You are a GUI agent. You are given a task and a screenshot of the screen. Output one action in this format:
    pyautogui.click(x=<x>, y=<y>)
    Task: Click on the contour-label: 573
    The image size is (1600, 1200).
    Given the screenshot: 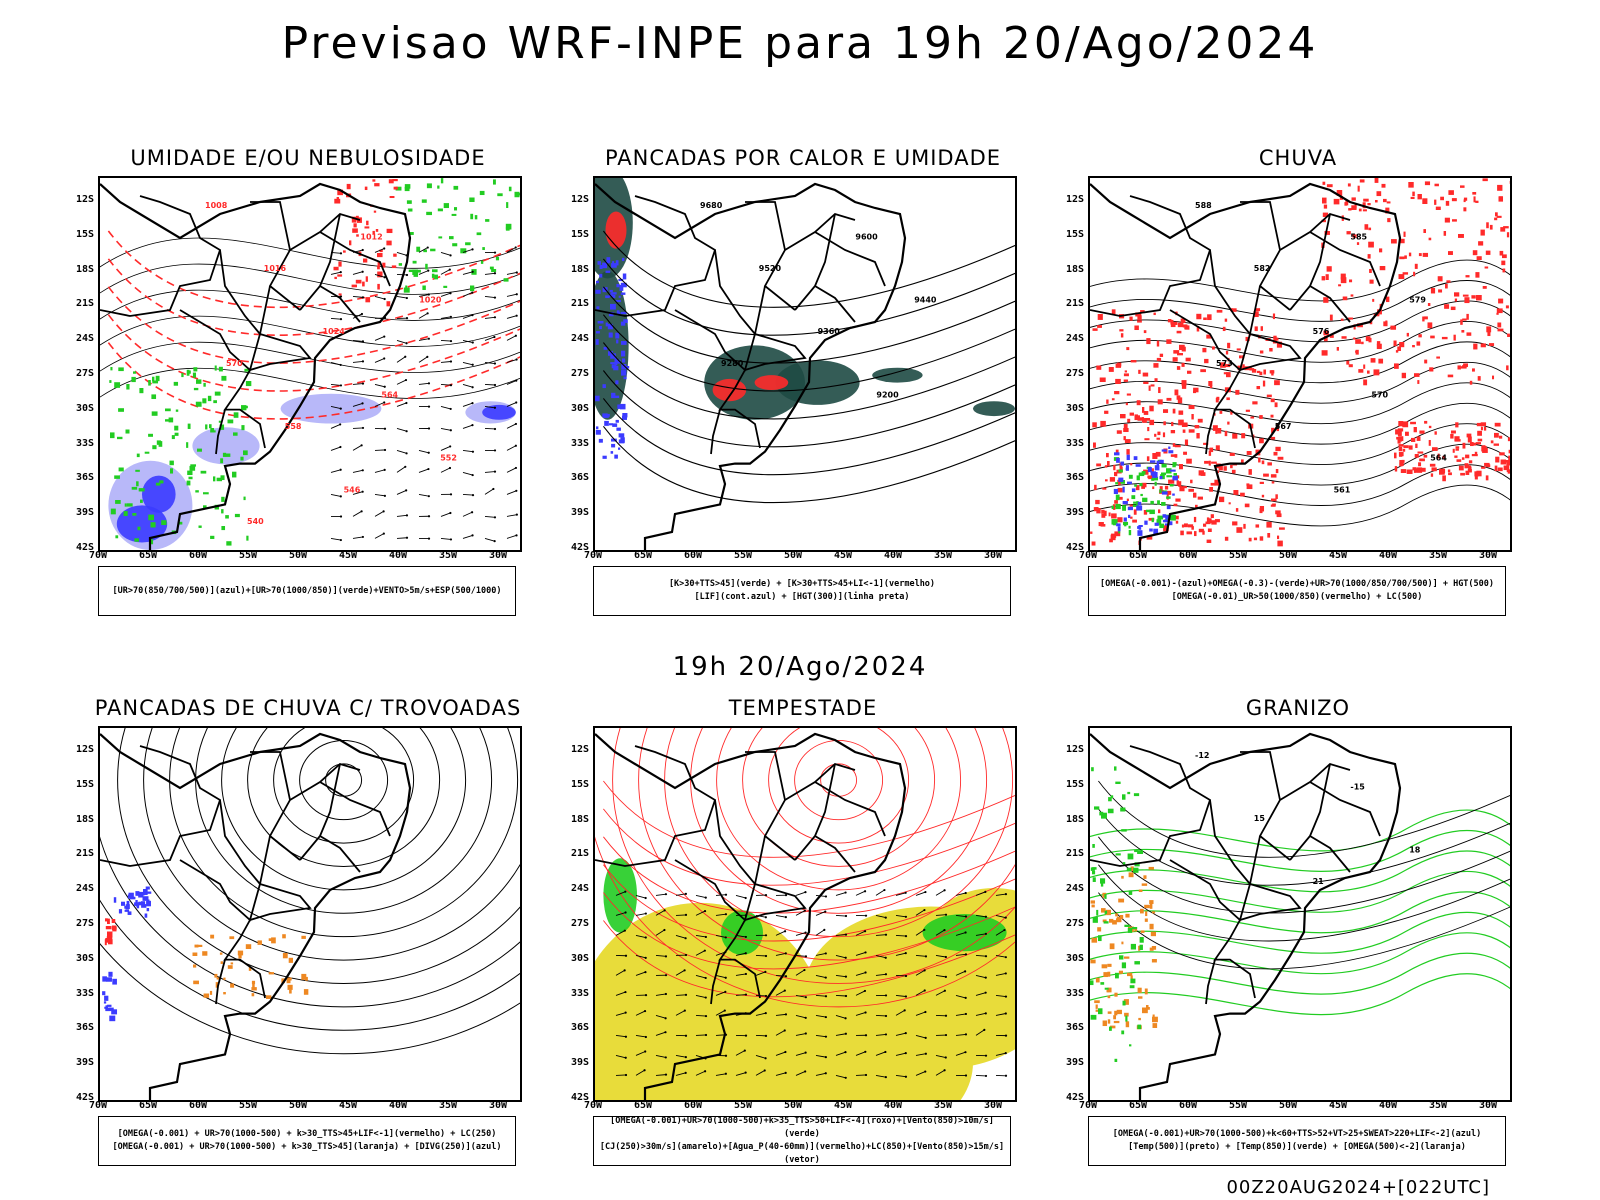 What is the action you would take?
    pyautogui.click(x=1224, y=363)
    